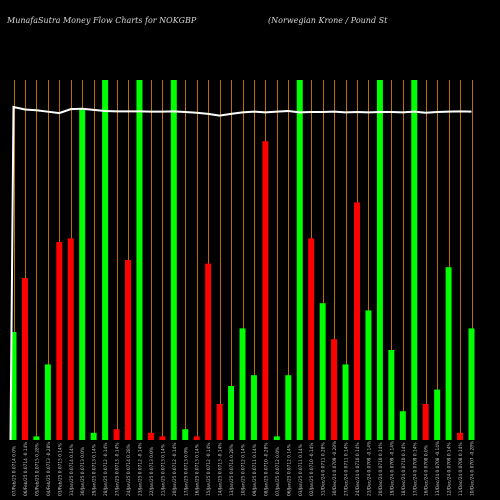 Image resolution: width=500 pixels, height=500 pixels. What do you see at coordinates (95, 470) in the screenshot?
I see `x-tick-label: 29/Jan/25 0.0713 0.14%` at bounding box center [95, 470].